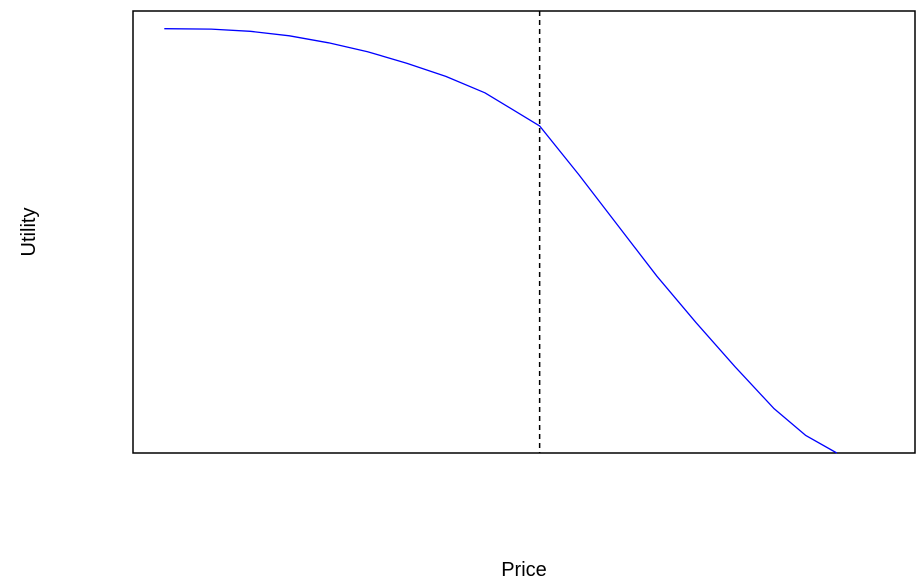 The width and height of the screenshot is (917, 580). Describe the element at coordinates (29, 232) in the screenshot. I see `y-axis-label: Utility` at that location.